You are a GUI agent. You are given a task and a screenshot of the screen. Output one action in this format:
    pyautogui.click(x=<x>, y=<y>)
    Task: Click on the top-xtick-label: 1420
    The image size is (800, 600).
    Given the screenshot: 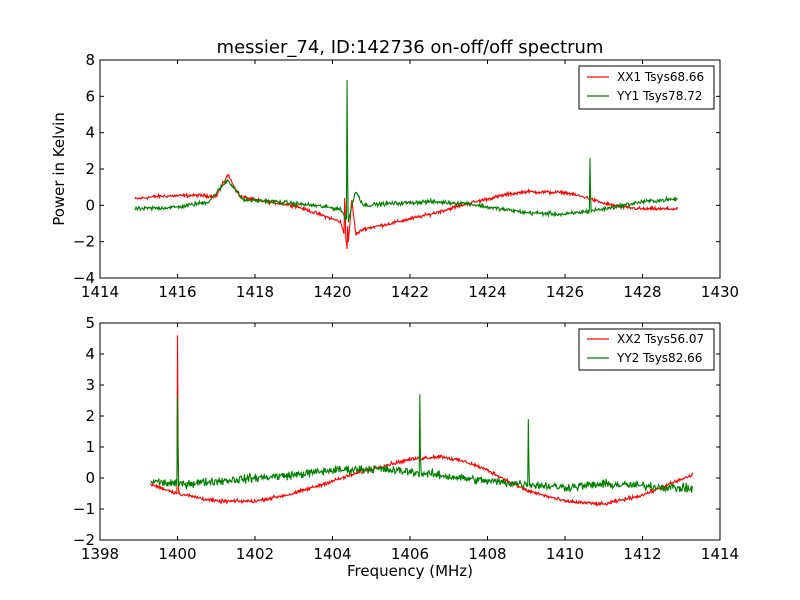 What is the action you would take?
    pyautogui.click(x=332, y=292)
    